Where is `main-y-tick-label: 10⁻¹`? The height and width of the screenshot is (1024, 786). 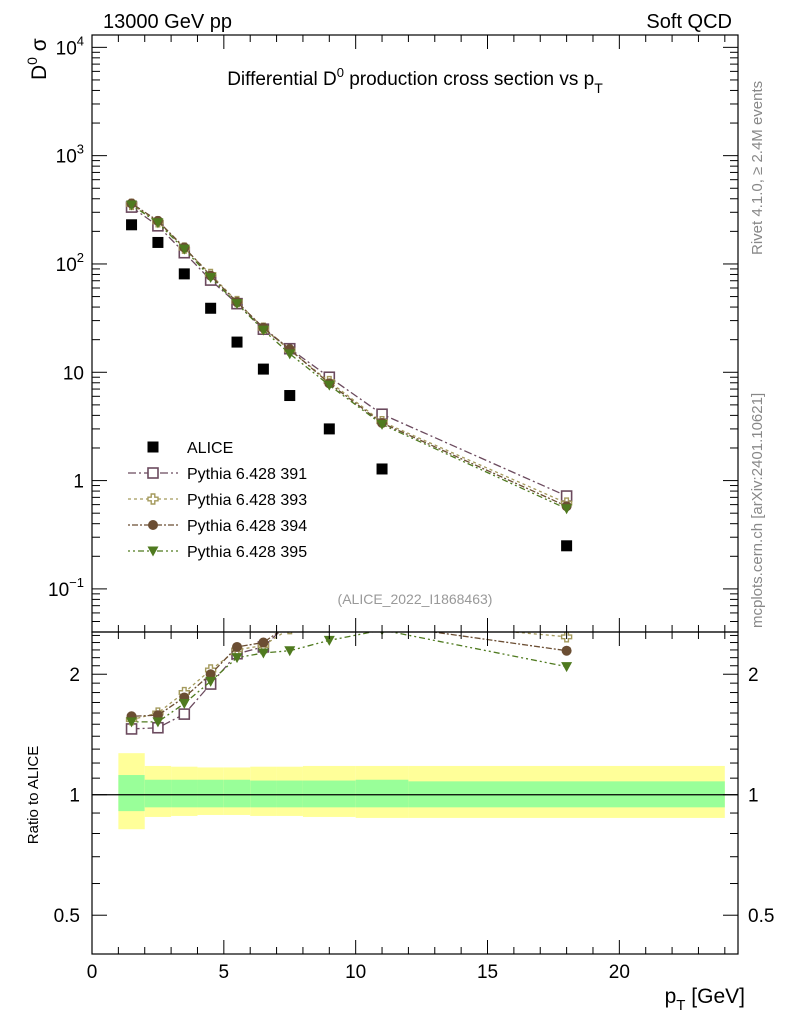 main-y-tick-label: 10⁻¹ is located at coordinates (66, 588).